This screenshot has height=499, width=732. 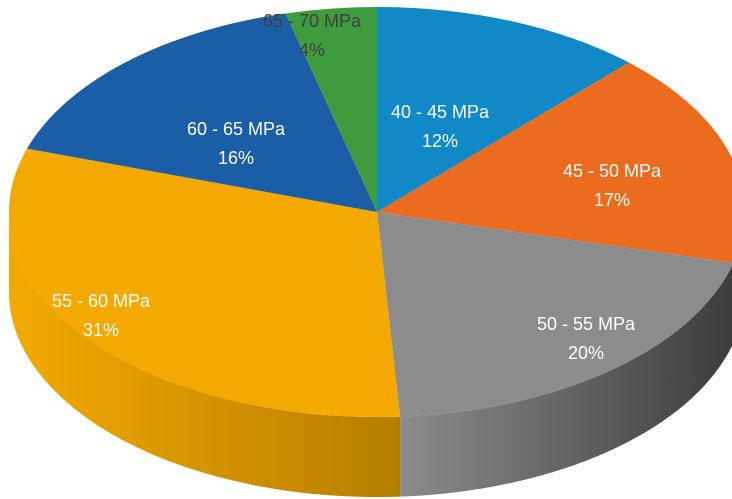 What do you see at coordinates (440, 112) in the screenshot?
I see `slice-label-0: 40 - 45 MPa` at bounding box center [440, 112].